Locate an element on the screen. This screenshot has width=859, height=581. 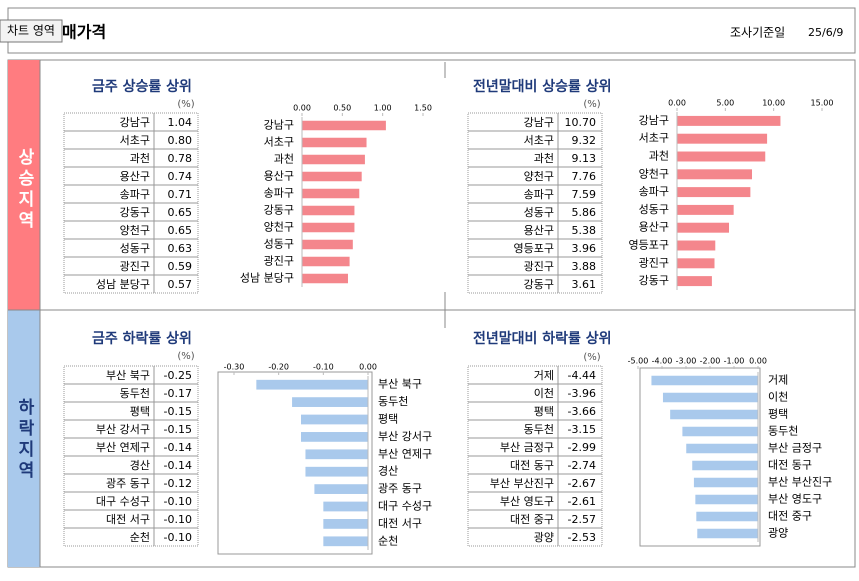
category-label: 경산 is located at coordinates (388, 471).